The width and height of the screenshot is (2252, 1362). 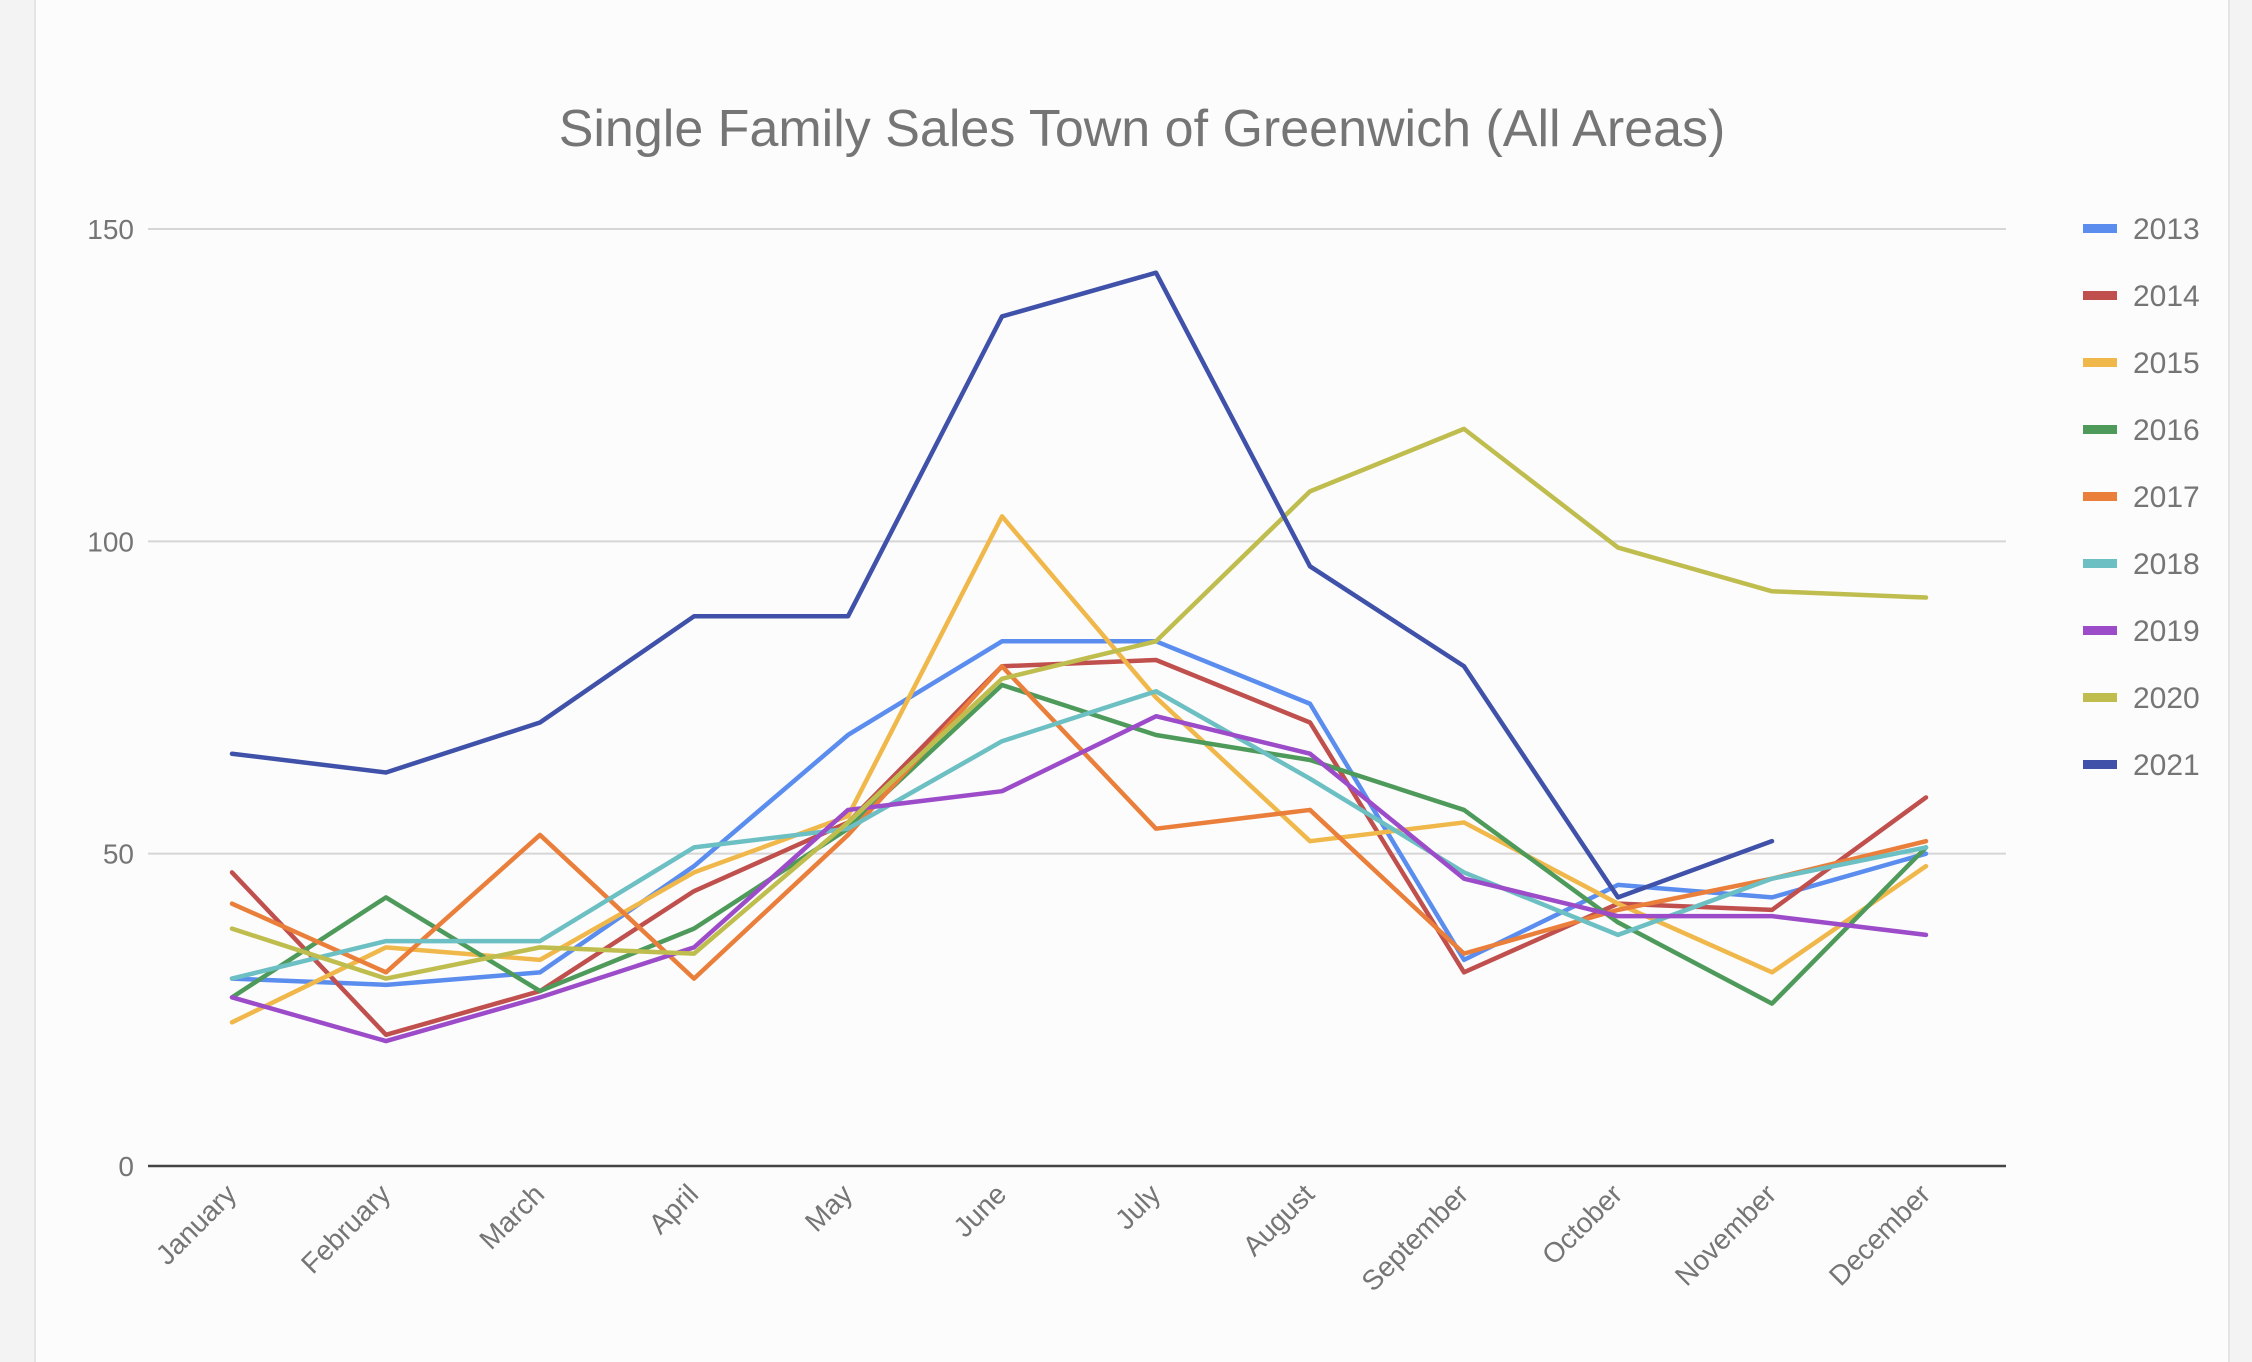 What do you see at coordinates (2166, 430) in the screenshot?
I see `legend-label: 2016` at bounding box center [2166, 430].